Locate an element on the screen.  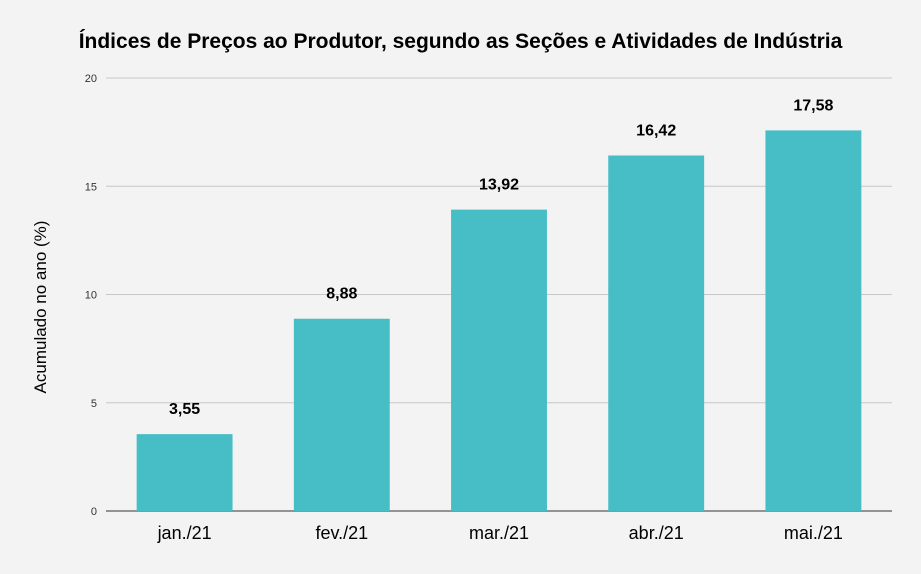
x-tick-label: abr./21 is located at coordinates (656, 533).